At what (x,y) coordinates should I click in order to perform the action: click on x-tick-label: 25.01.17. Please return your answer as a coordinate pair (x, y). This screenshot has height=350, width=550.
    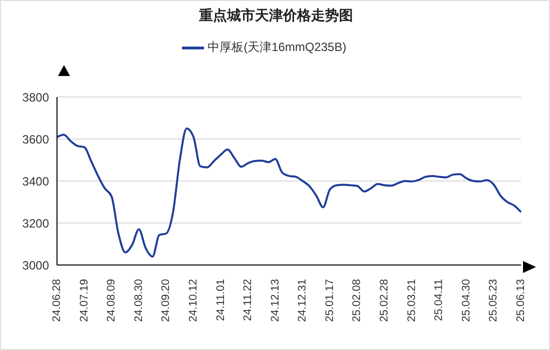
    Looking at the image, I should click on (330, 300).